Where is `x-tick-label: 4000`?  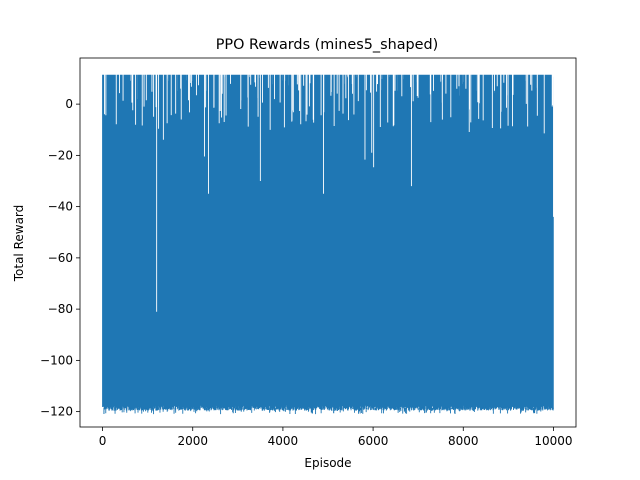
x-tick-label: 4000 is located at coordinates (283, 441).